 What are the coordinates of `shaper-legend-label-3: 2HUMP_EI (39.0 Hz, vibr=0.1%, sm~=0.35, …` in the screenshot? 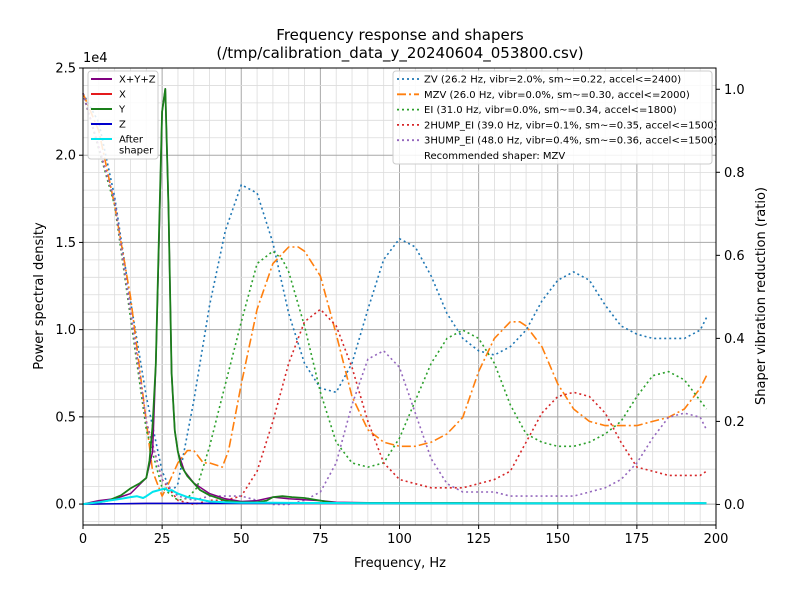 It's located at (571, 125).